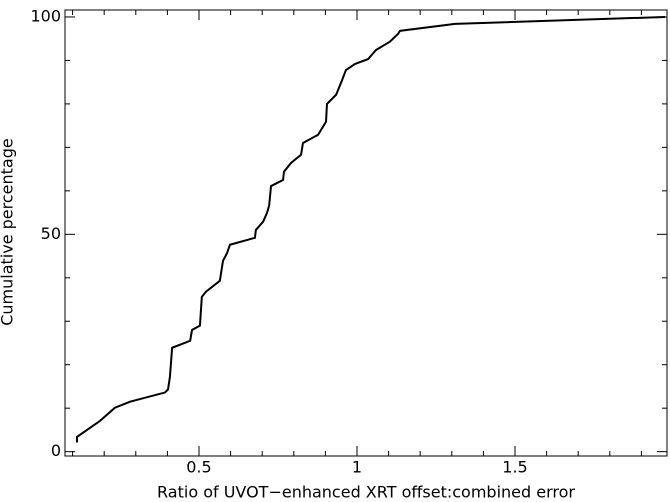 The image size is (670, 502). Describe the element at coordinates (56, 450) in the screenshot. I see `y-tick-label: 0` at that location.